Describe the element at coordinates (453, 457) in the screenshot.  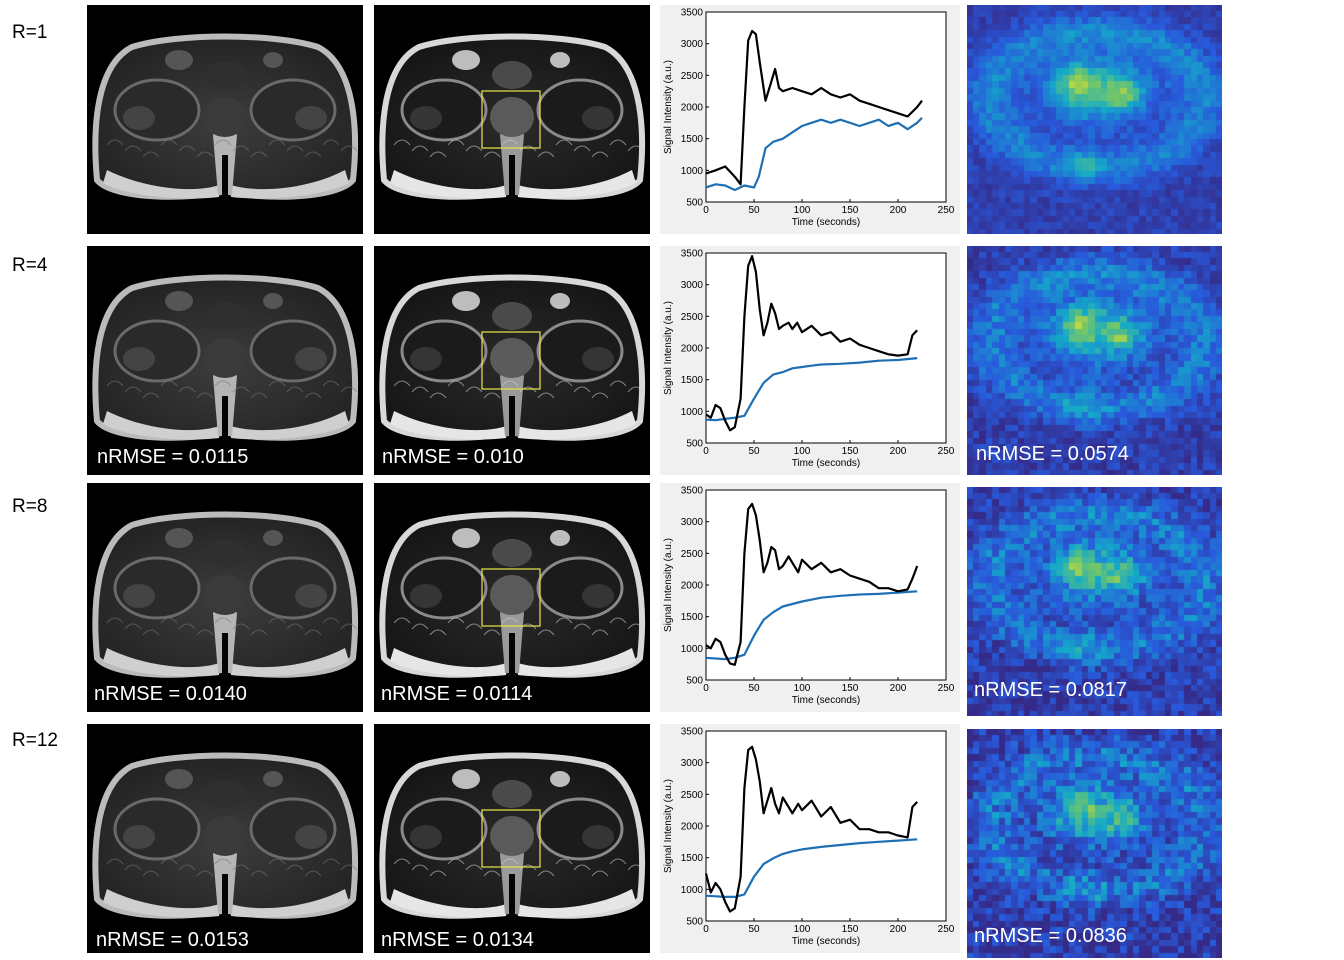
I see `nrmse-enhanced-r4: nRMSE = 0.010` at that location.